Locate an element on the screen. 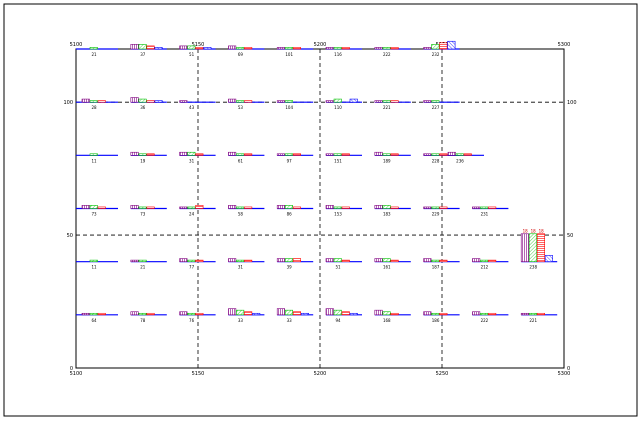 The width and height of the screenshot is (642, 423). y-tick-label-left: 50 is located at coordinates (70, 236).